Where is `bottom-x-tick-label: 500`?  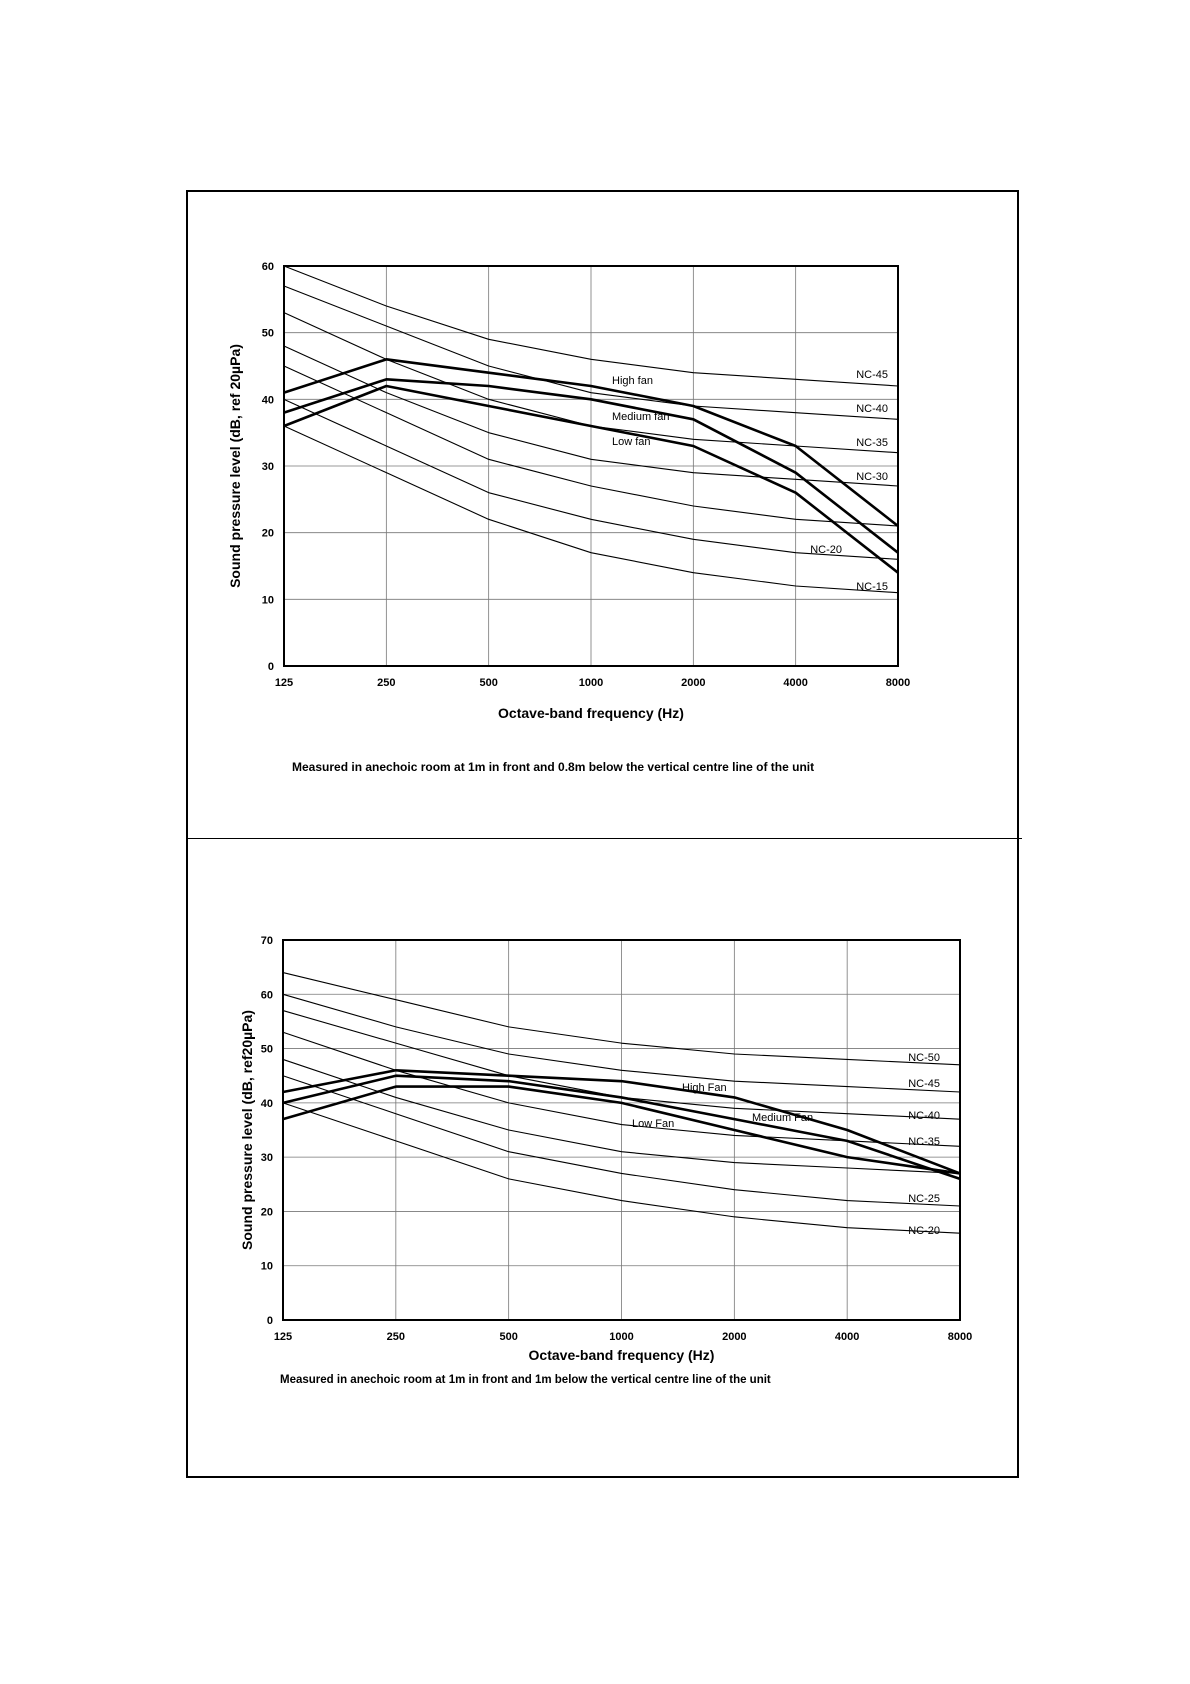 bottom-x-tick-label: 500 is located at coordinates (508, 1337).